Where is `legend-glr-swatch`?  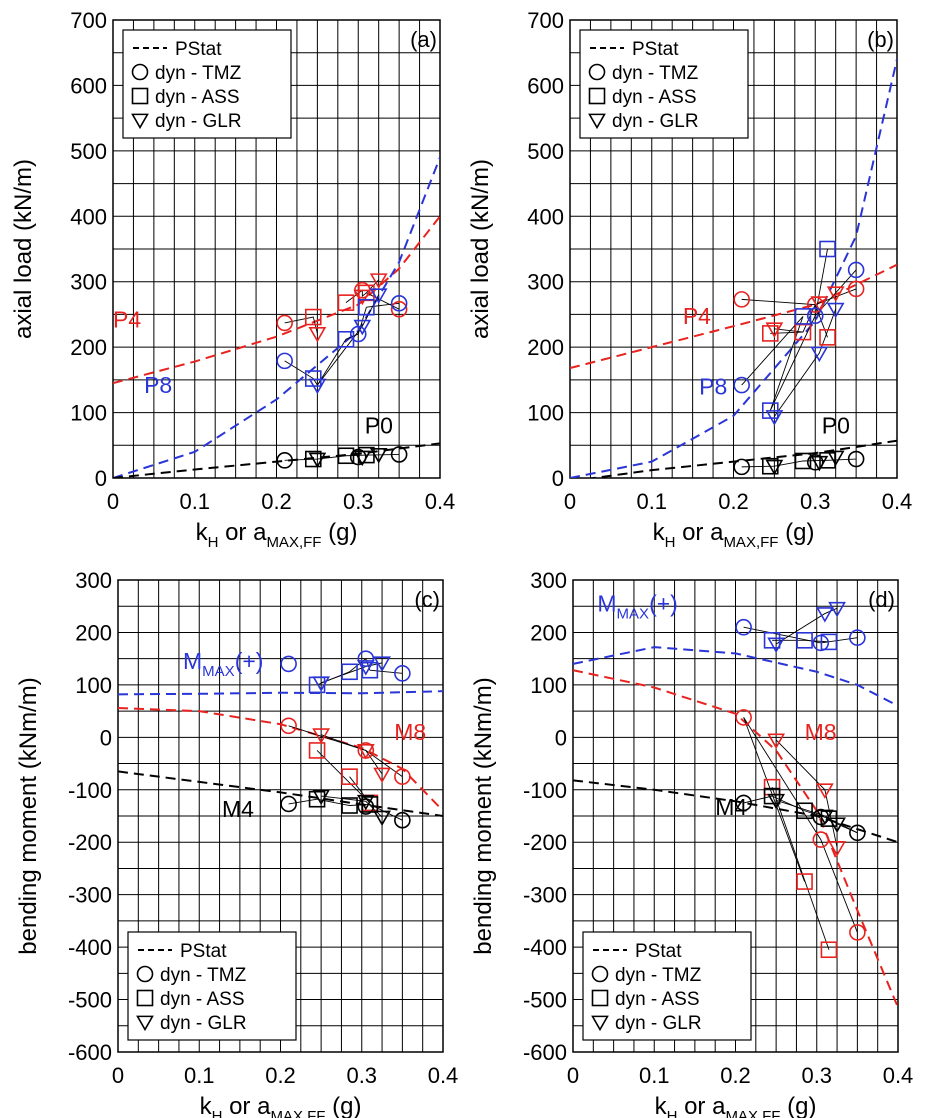
legend-glr-swatch is located at coordinates (145, 1023).